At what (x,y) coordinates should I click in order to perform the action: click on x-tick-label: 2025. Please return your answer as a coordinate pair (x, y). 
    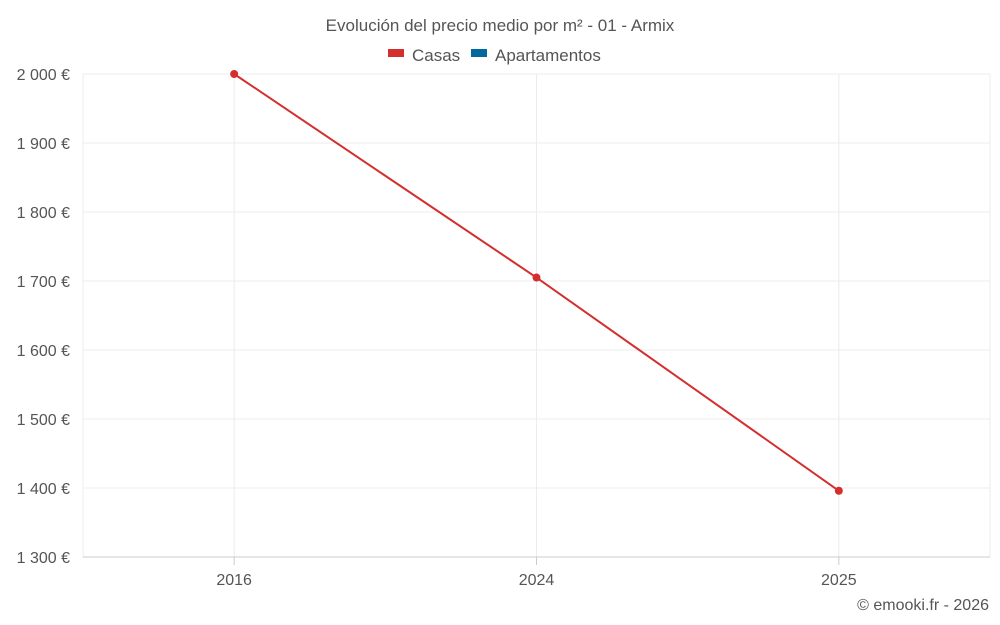
    Looking at the image, I should click on (839, 580).